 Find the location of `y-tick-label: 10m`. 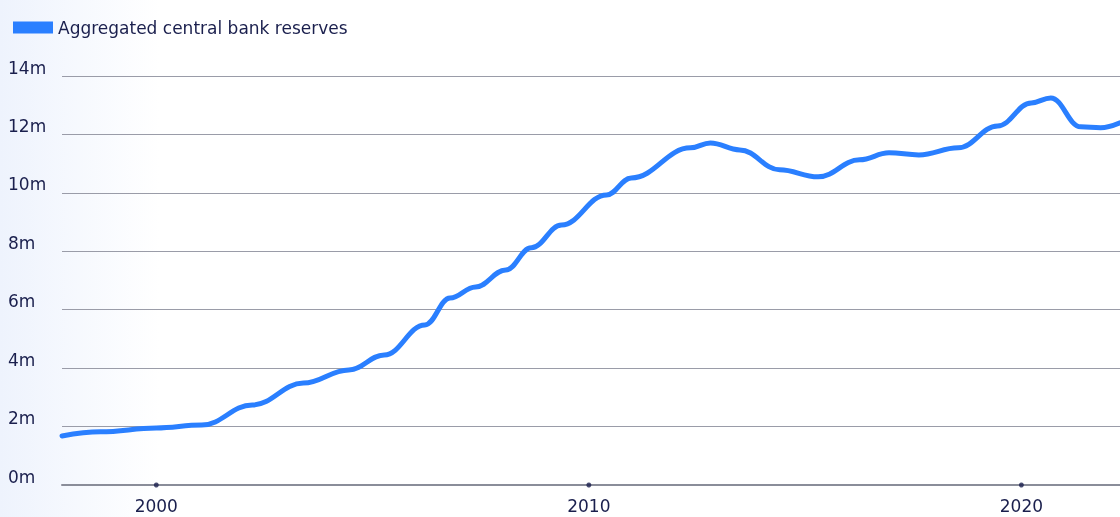

y-tick-label: 10m is located at coordinates (27, 184).